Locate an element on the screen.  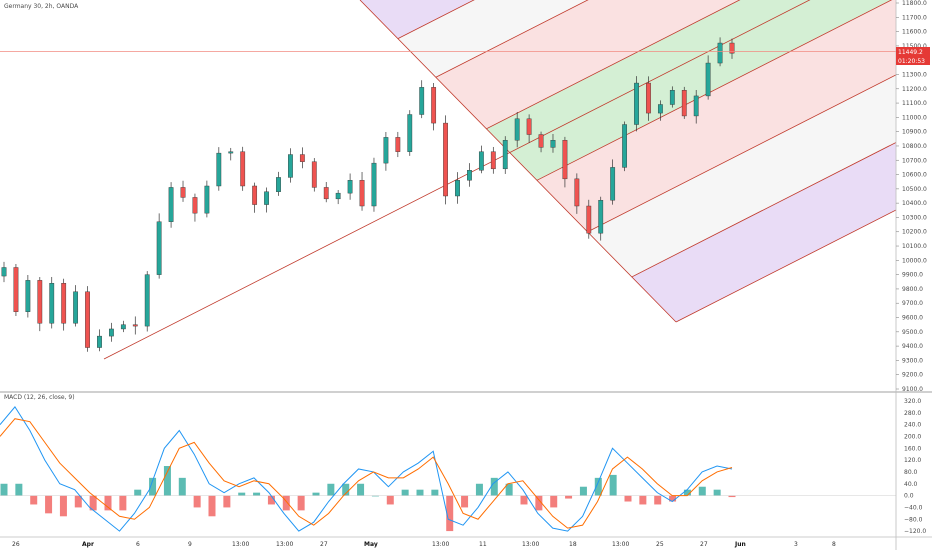
price-tick-label: 10000.0 is located at coordinates (914, 260).